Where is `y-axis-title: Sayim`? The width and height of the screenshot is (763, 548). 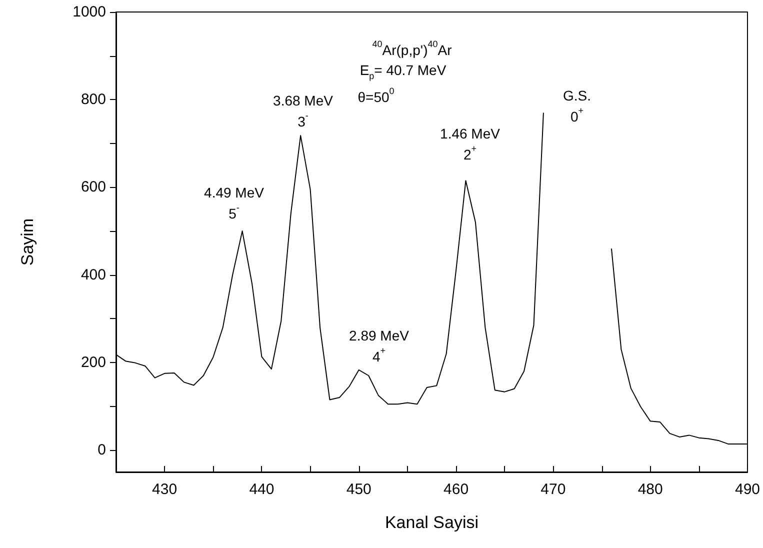
y-axis-title: Sayim is located at coordinates (27, 242).